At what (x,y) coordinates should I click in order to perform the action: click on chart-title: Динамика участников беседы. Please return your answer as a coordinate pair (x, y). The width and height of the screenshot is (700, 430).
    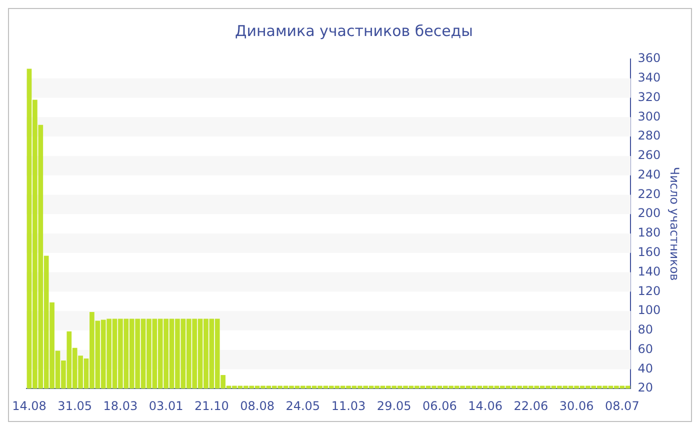
    Looking at the image, I should click on (354, 31).